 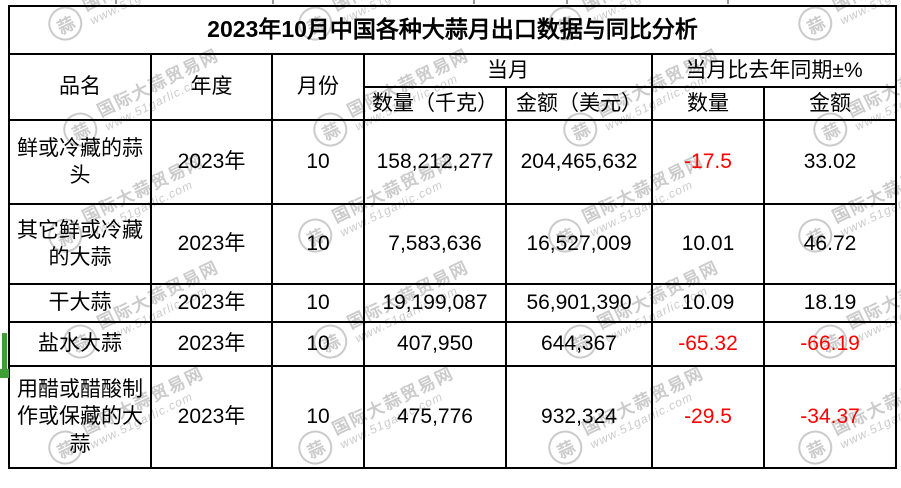 What do you see at coordinates (80, 344) in the screenshot?
I see `cell-product: 盐水大蒜` at bounding box center [80, 344].